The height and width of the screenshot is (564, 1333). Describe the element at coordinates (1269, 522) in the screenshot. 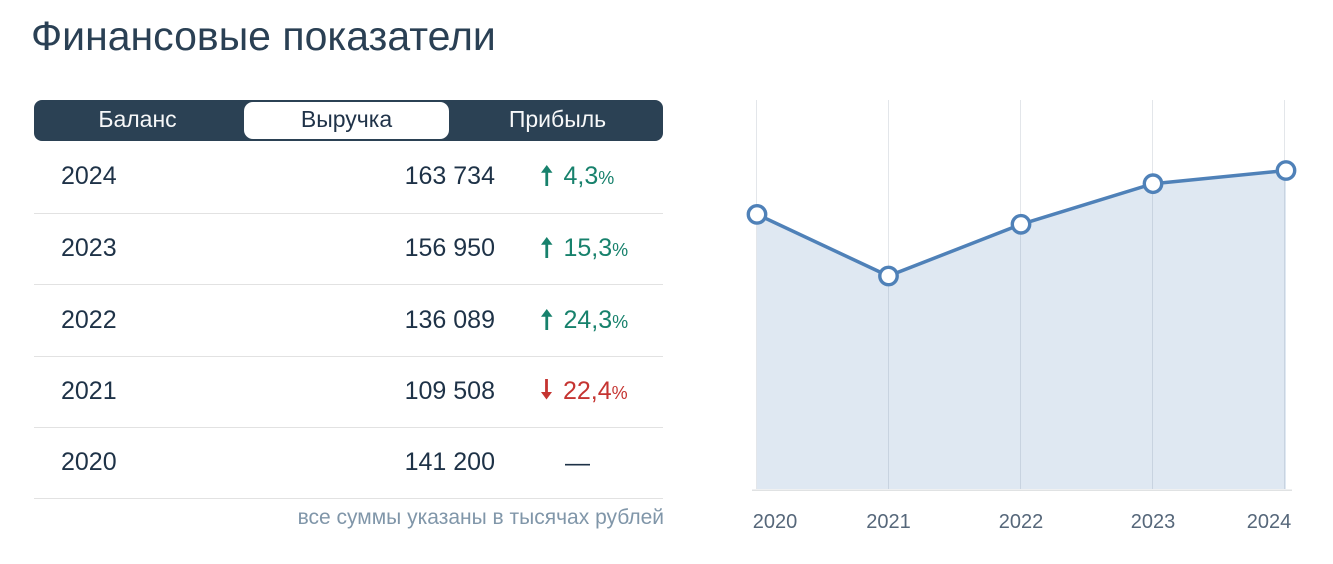

I see `svg-text: 2024` at that location.